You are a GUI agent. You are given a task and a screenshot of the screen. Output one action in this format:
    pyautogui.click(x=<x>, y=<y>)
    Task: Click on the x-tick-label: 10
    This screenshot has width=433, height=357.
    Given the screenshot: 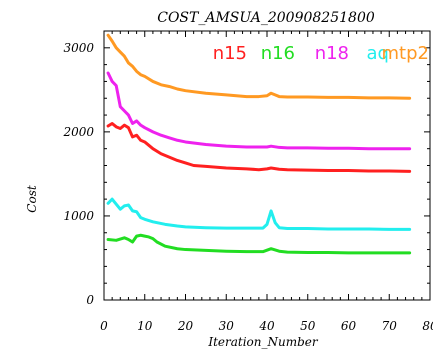 What is the action you would take?
    pyautogui.click(x=145, y=326)
    